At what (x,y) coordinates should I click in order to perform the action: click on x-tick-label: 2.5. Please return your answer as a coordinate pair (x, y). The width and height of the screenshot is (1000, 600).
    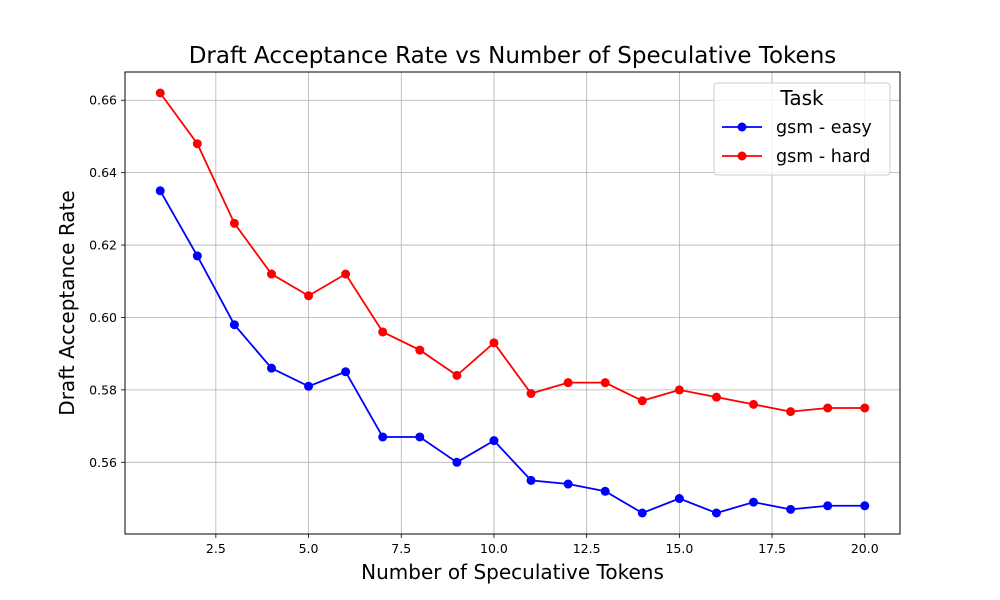
    Looking at the image, I should click on (216, 548).